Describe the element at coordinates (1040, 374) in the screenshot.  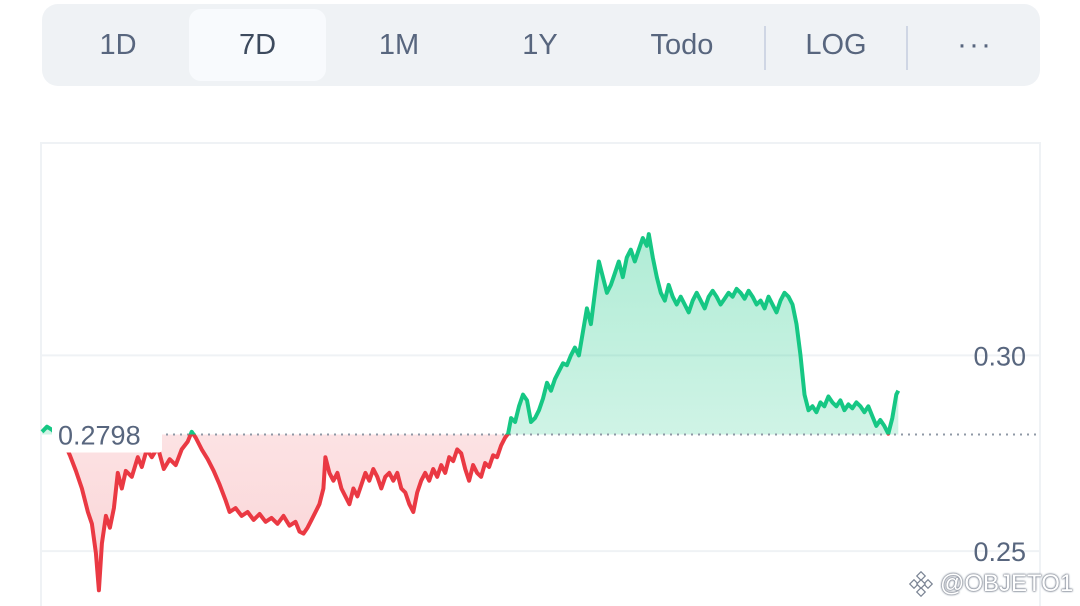
I see `chart-border-right` at that location.